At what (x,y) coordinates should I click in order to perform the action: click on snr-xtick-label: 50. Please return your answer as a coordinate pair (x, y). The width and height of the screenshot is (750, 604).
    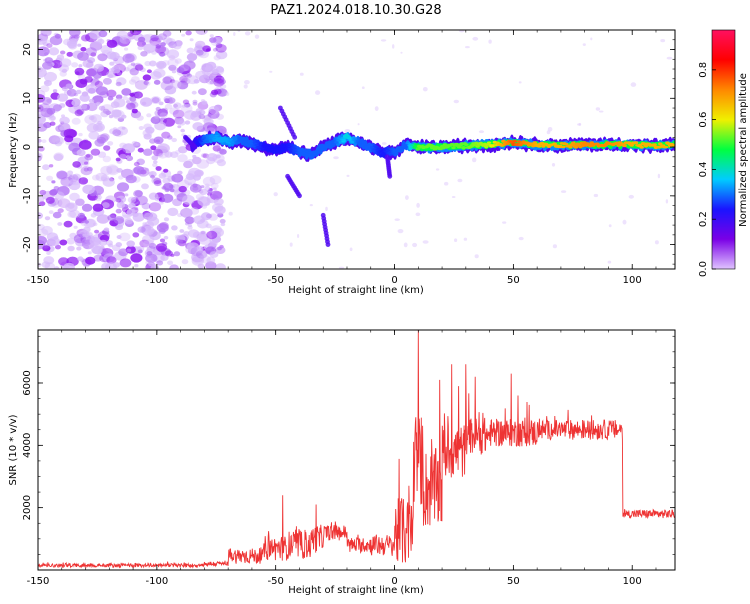
    Looking at the image, I should click on (513, 581).